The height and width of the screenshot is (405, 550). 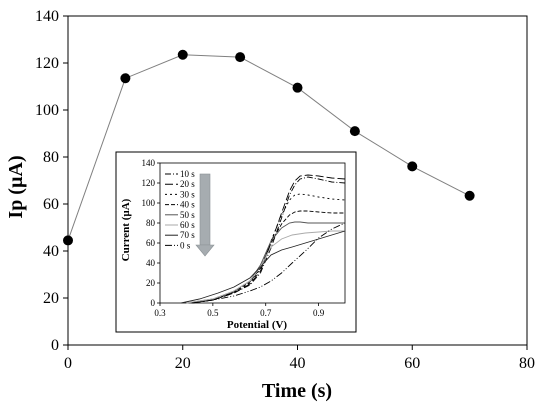 I want to click on inset-x-axis-label: Potential (V), so click(x=257, y=325).